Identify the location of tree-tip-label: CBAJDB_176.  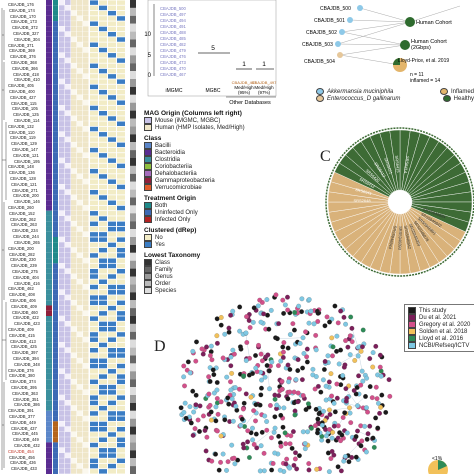
(21, 4).